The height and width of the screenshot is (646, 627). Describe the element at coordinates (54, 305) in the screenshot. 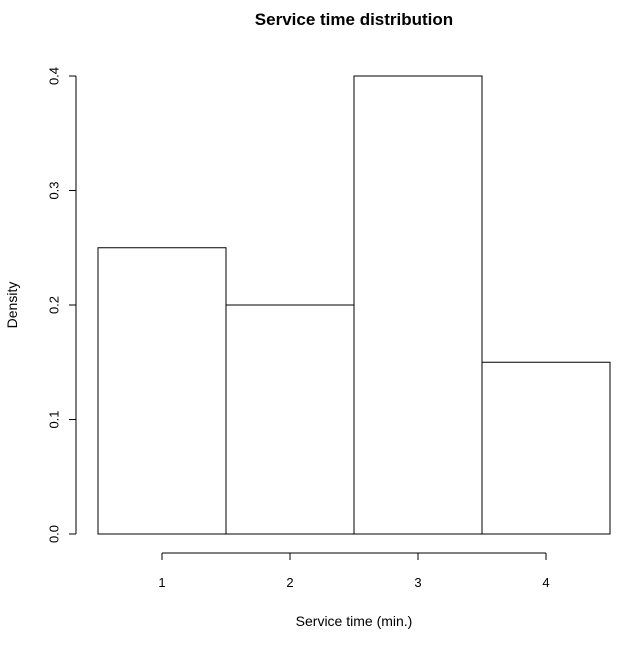

I see `y-tick-label: 0.2` at that location.